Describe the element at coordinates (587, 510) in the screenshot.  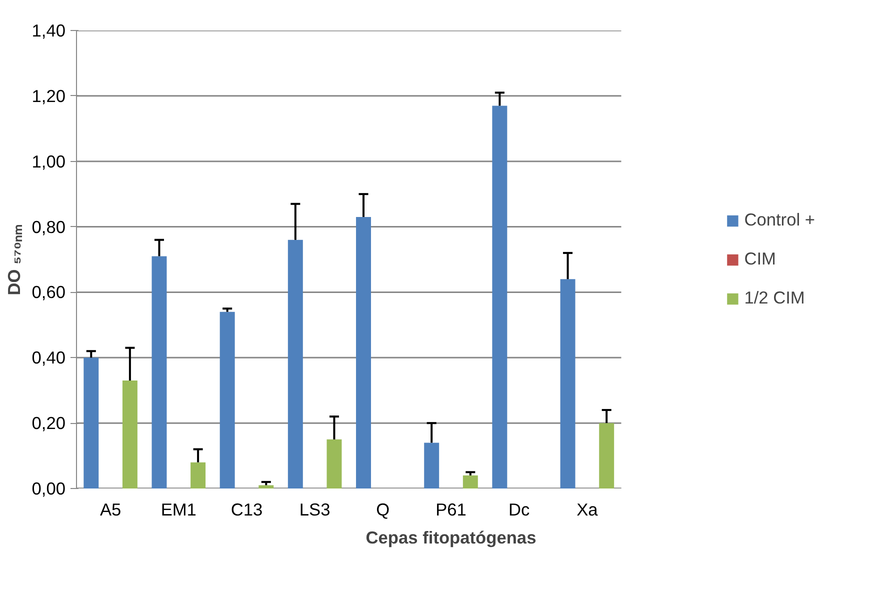
I see `x-tick-label: Xa` at that location.